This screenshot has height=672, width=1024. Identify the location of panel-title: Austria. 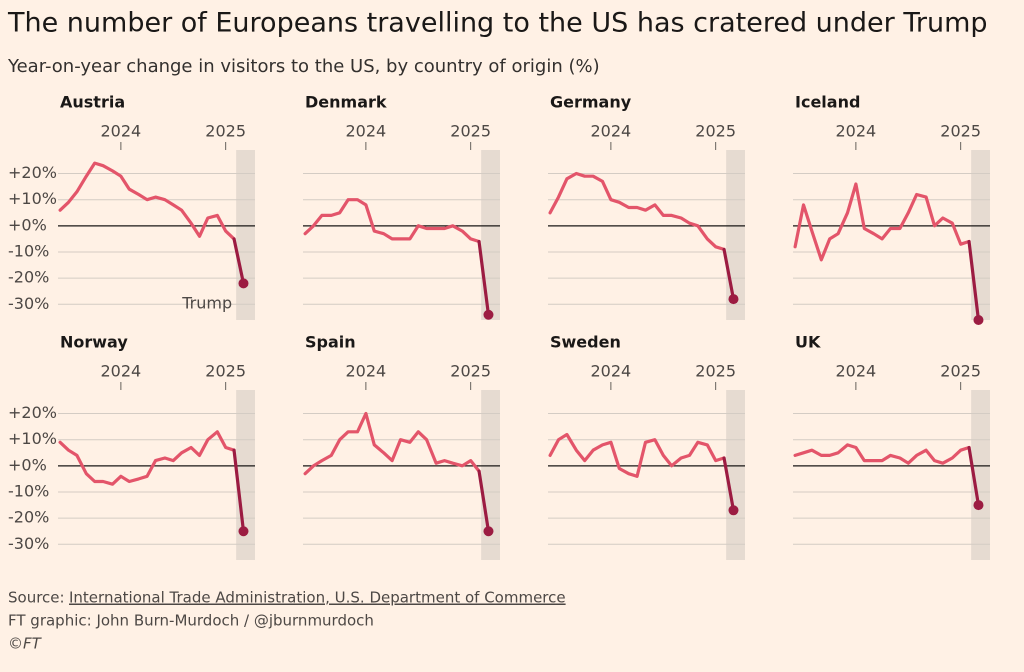
(92, 102).